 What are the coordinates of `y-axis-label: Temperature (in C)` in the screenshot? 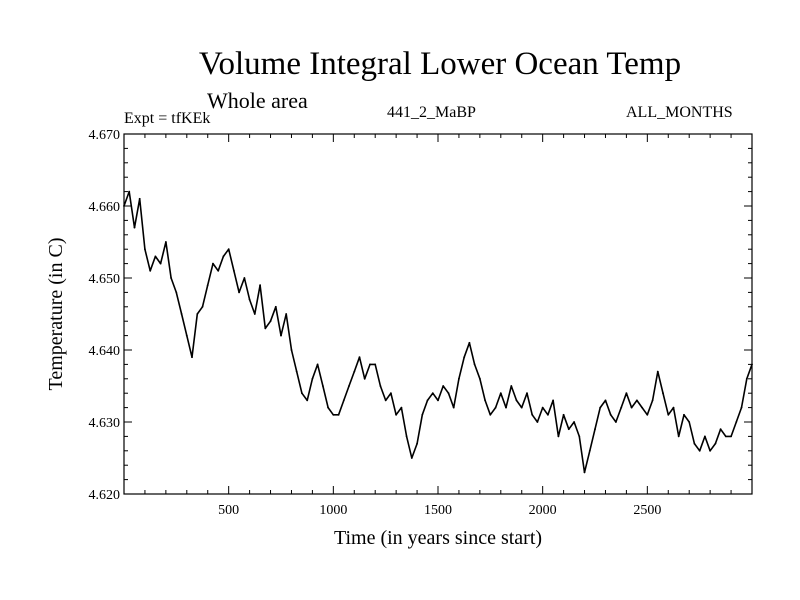 It's located at (56, 314).